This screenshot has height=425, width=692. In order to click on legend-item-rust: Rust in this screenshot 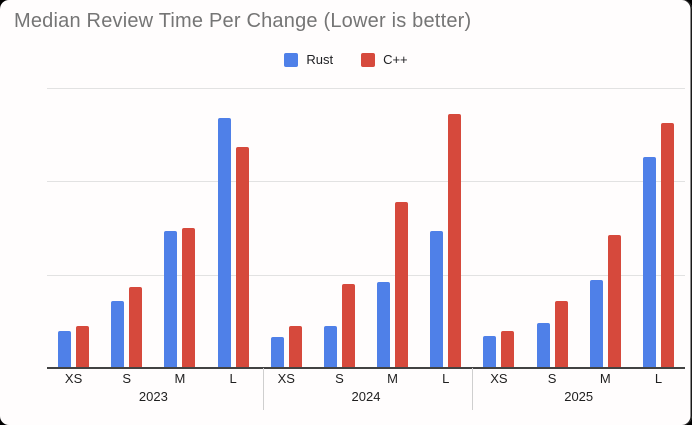, I will do `click(308, 59)`.